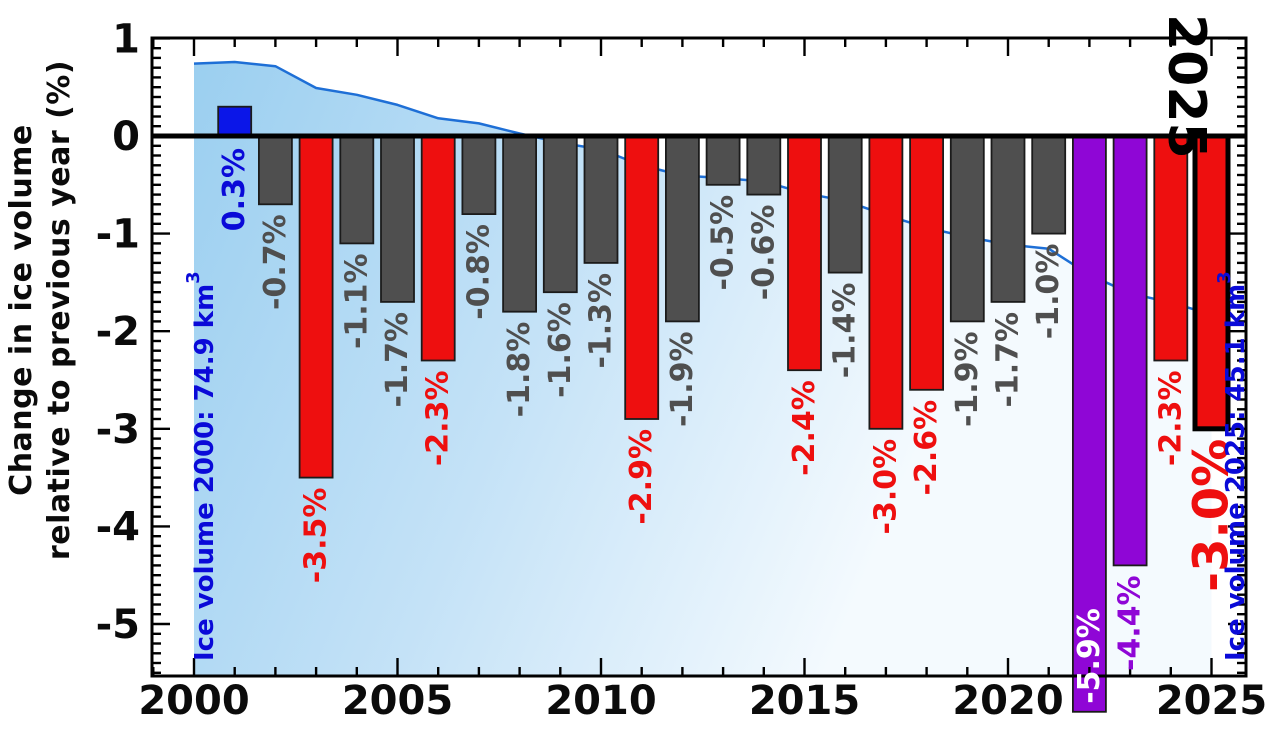 Image resolution: width=1277 pixels, height=745 pixels. What do you see at coordinates (126, 39) in the screenshot?
I see `y-tick-label-1: 1` at bounding box center [126, 39].